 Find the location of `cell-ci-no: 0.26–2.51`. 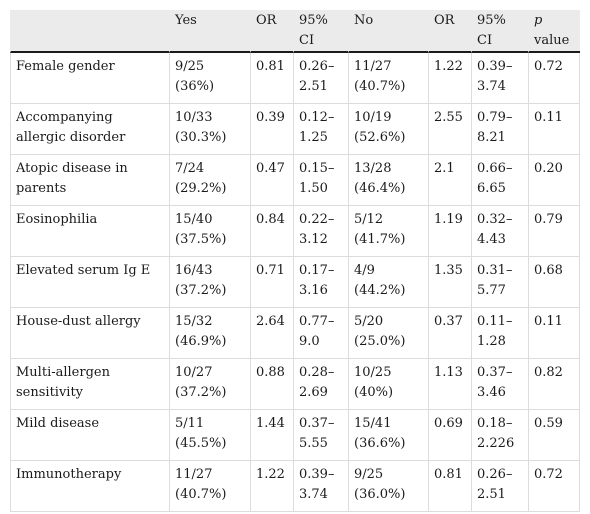

cell-ci-no: 0.26–2.51 is located at coordinates (499, 486).